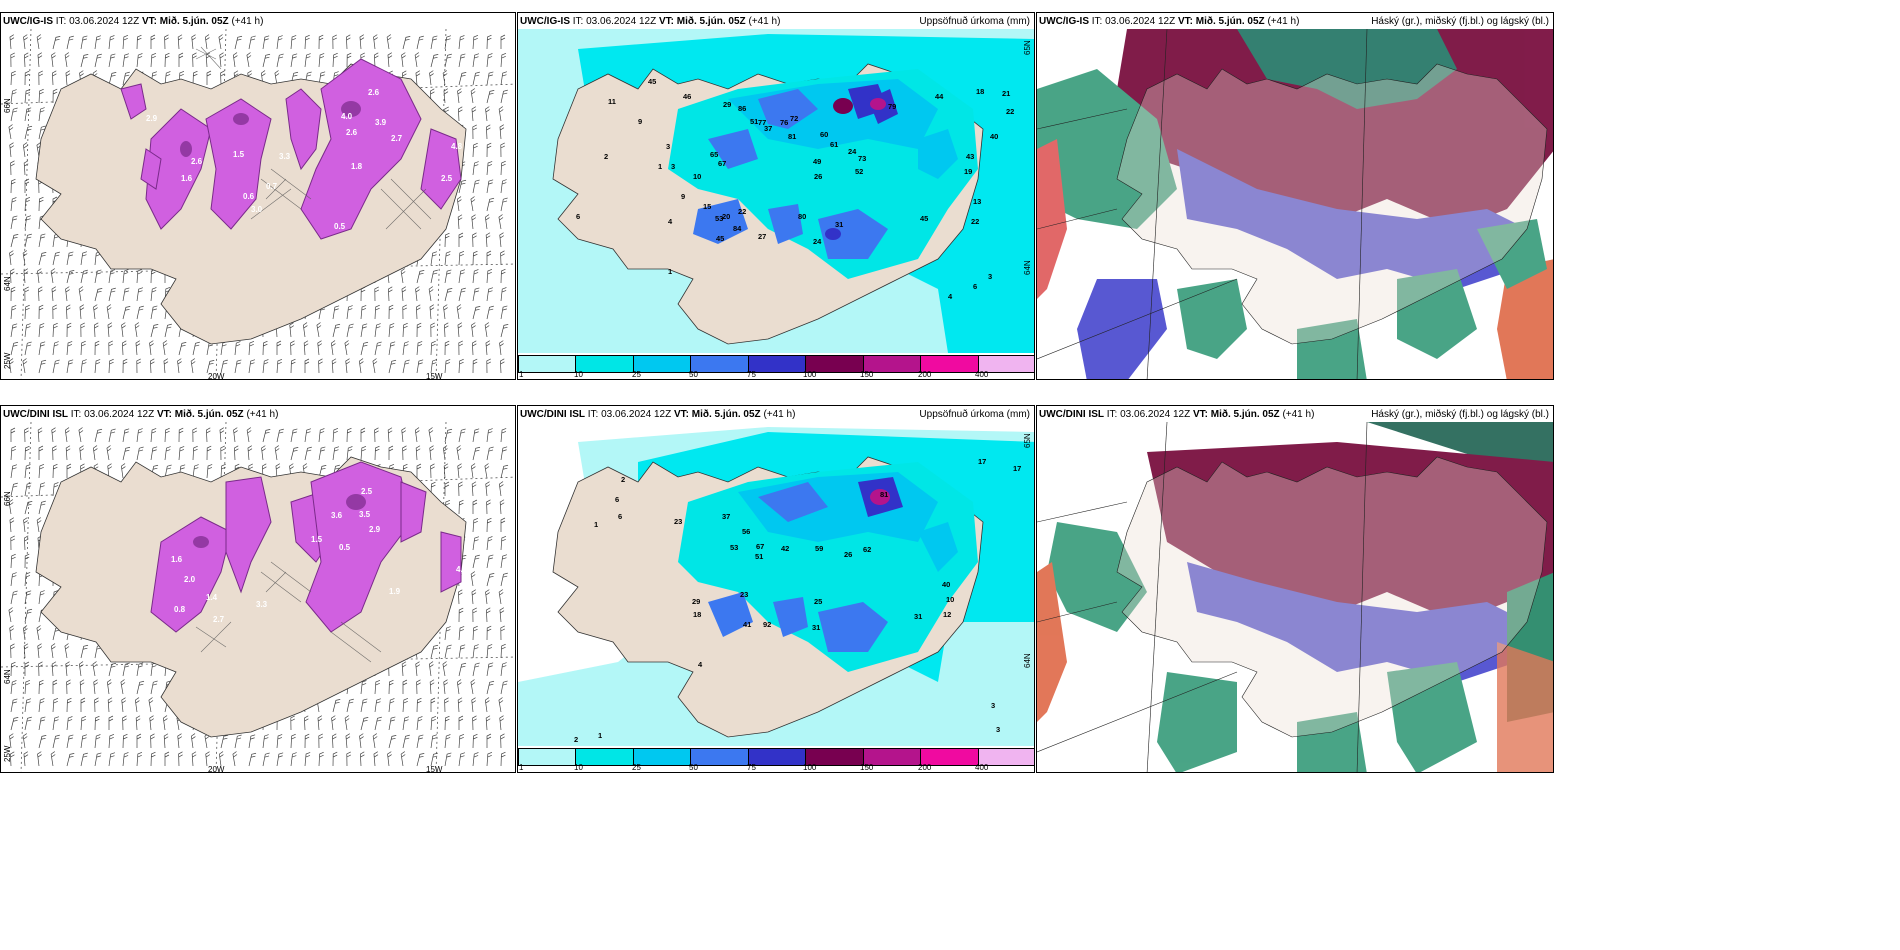 The image size is (1900, 950). I want to click on value-label: 10, so click(950, 599).